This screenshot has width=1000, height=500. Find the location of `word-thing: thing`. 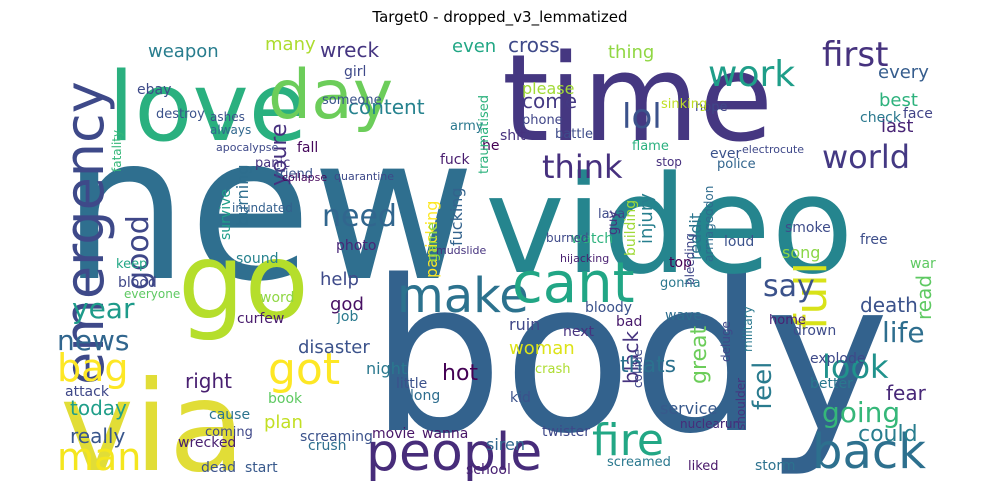

word-thing: thing is located at coordinates (631, 52).